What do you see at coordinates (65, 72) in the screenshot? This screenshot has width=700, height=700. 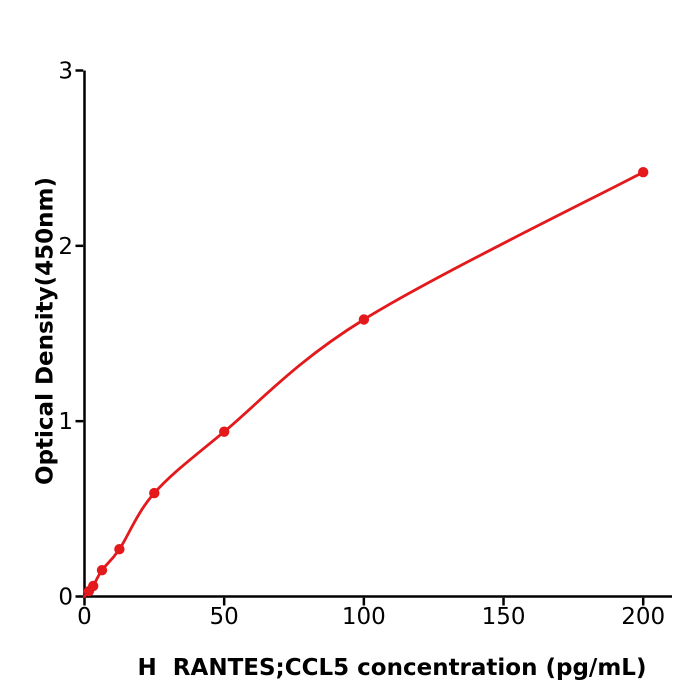 I see `y-tick-label: 3` at bounding box center [65, 72].